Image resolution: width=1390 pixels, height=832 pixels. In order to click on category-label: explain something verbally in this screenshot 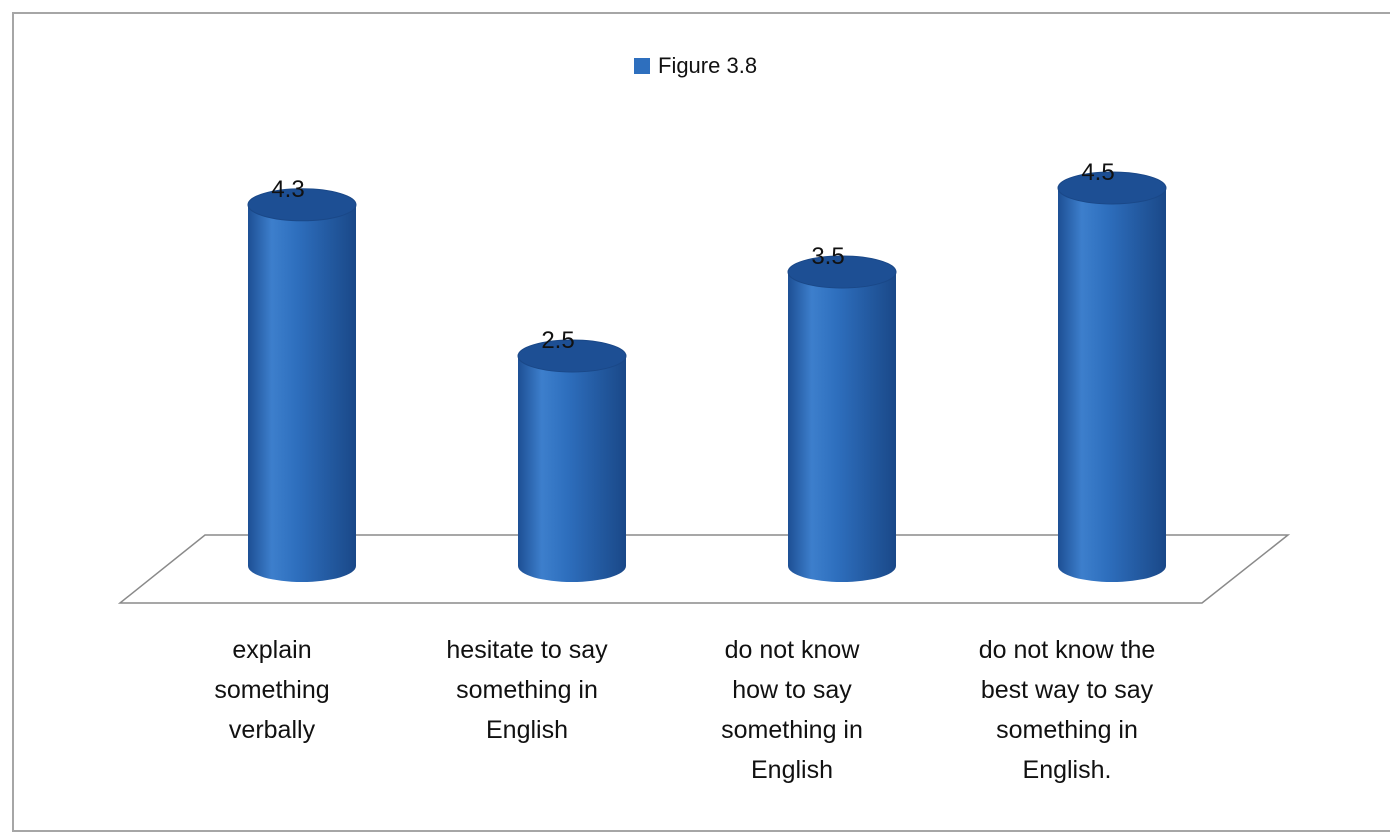, I will do `click(271, 690)`.